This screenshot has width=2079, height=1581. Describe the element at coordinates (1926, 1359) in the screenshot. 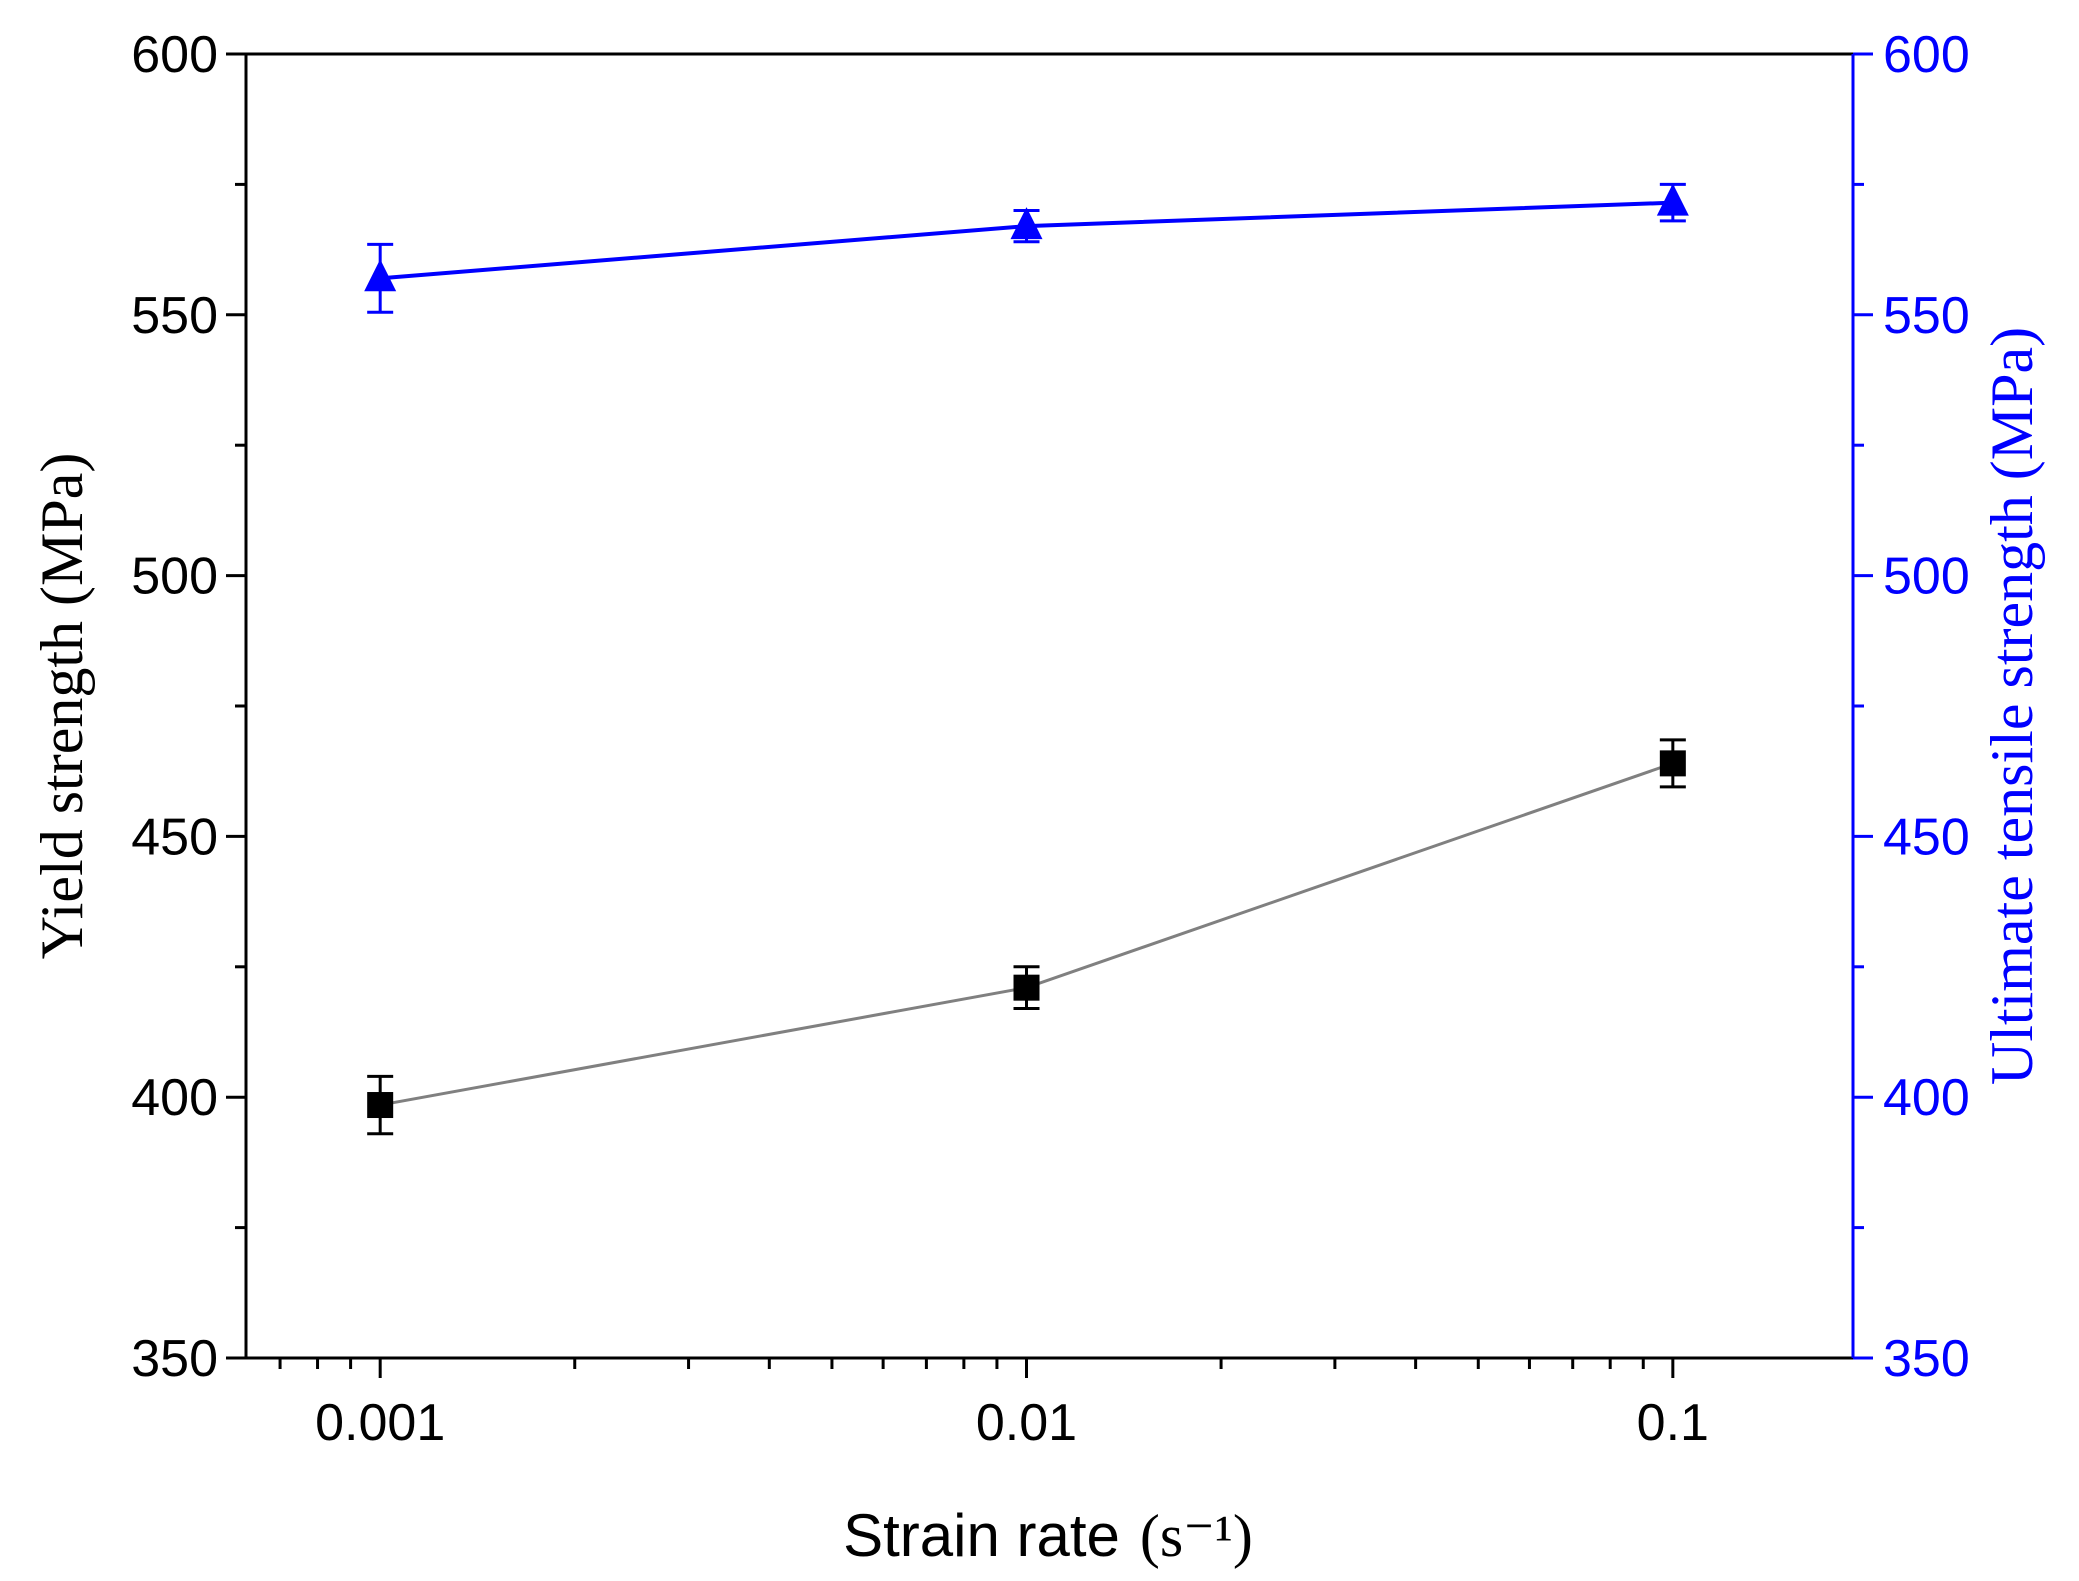

I see `y-right-tick-label: 350` at that location.